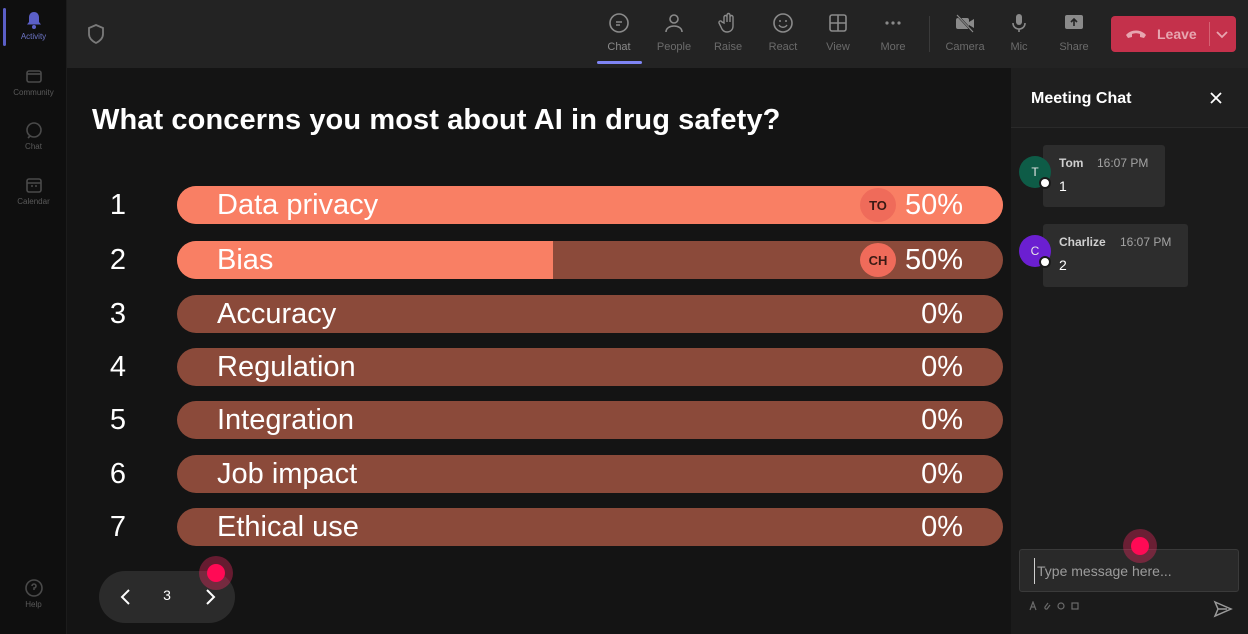 The width and height of the screenshot is (1248, 634). What do you see at coordinates (965, 23) in the screenshot?
I see `camera-off-icon` at bounding box center [965, 23].